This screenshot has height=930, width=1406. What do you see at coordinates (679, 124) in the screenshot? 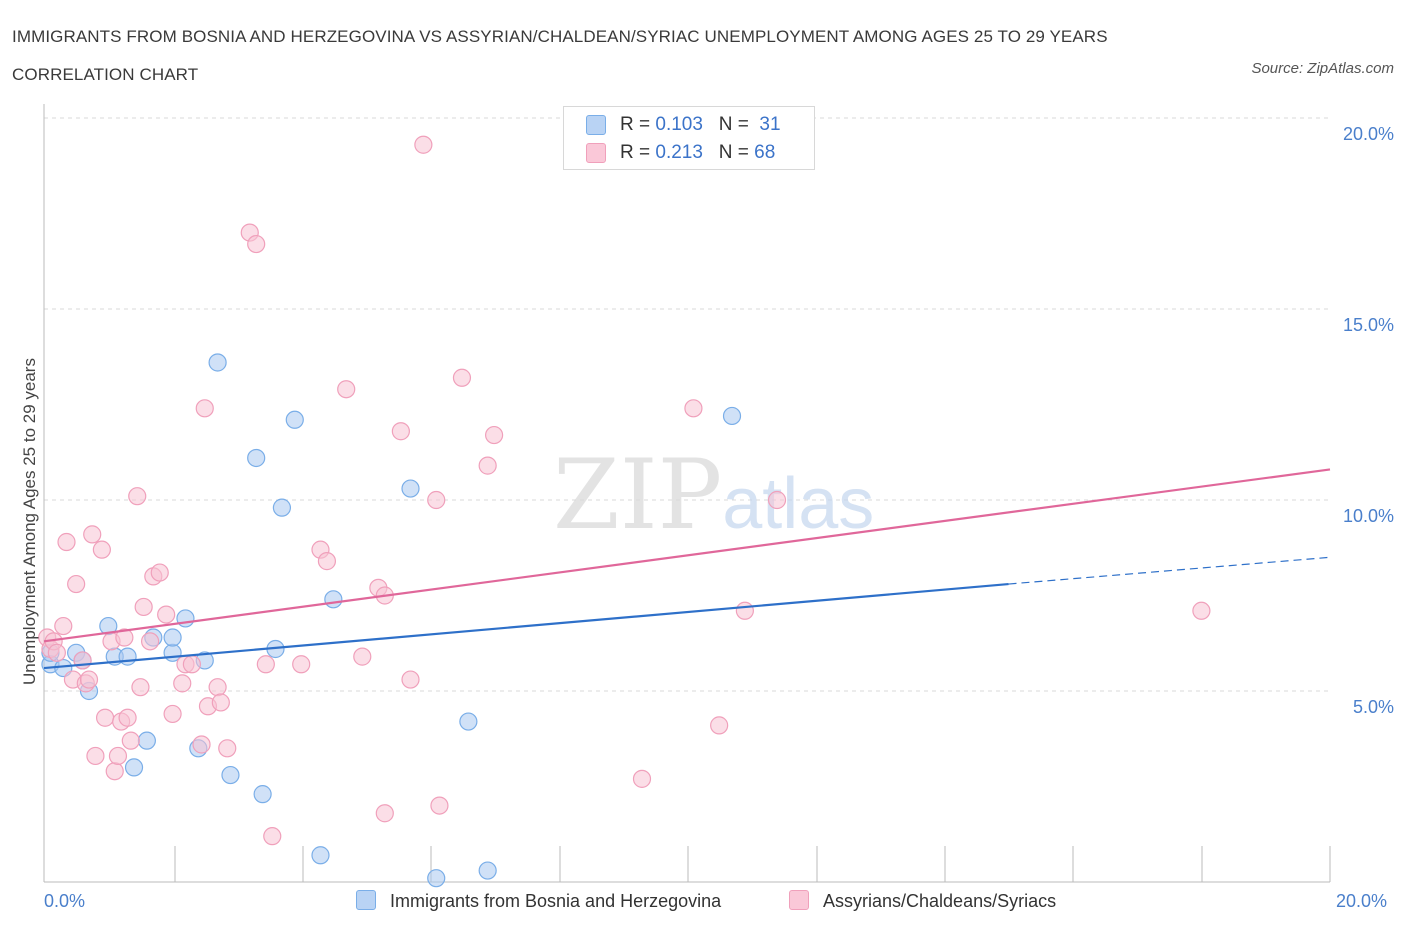
I see `legend-r-bosnia: 0.103` at bounding box center [679, 124].